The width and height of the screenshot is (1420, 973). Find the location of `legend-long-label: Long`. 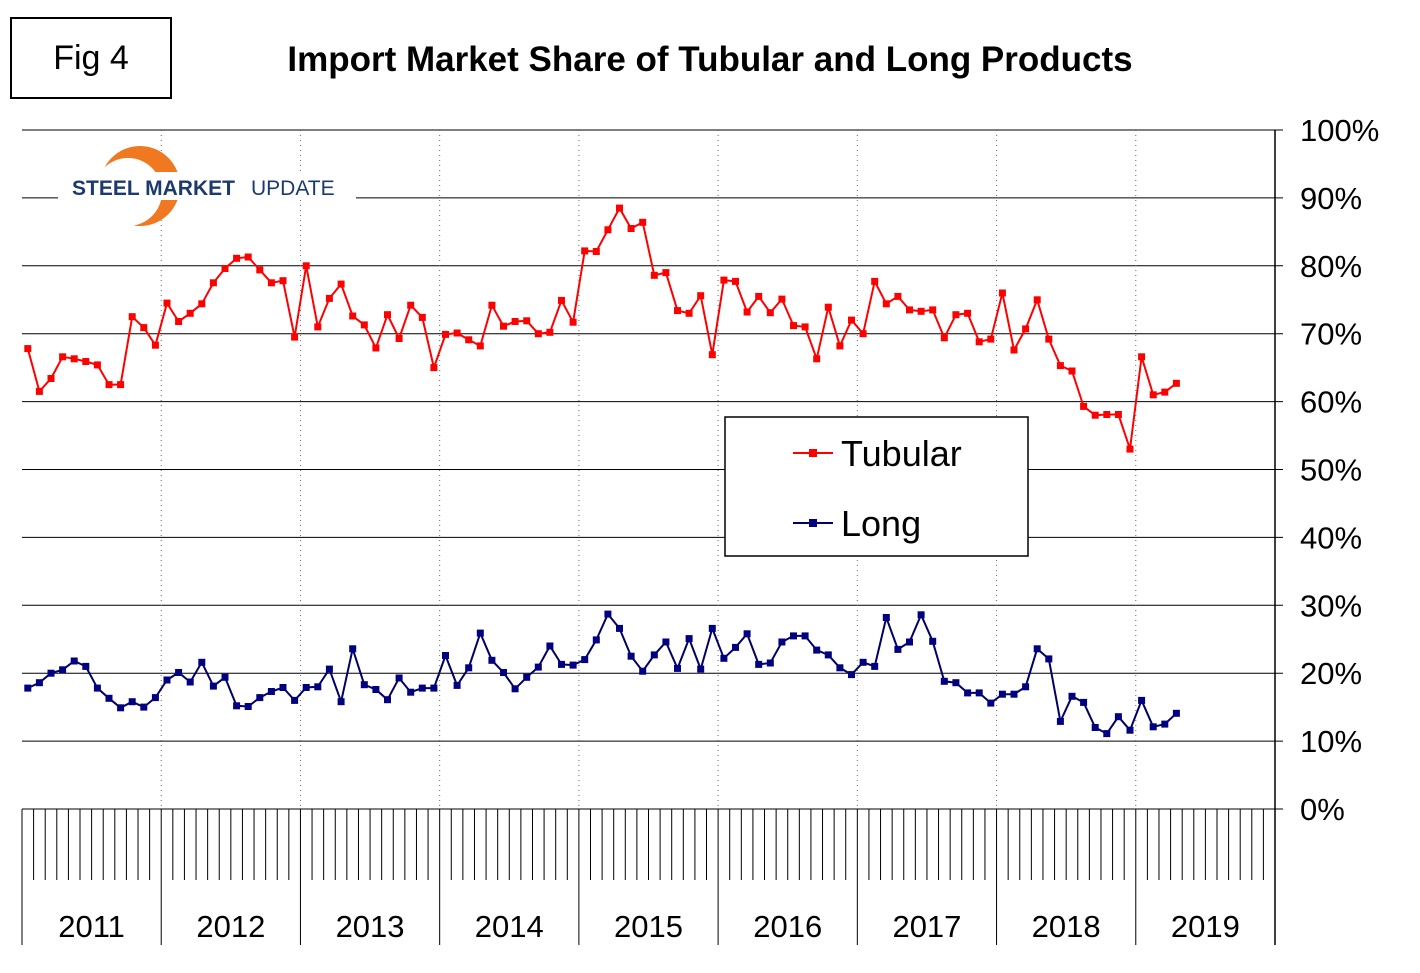

legend-long-label: Long is located at coordinates (881, 523).